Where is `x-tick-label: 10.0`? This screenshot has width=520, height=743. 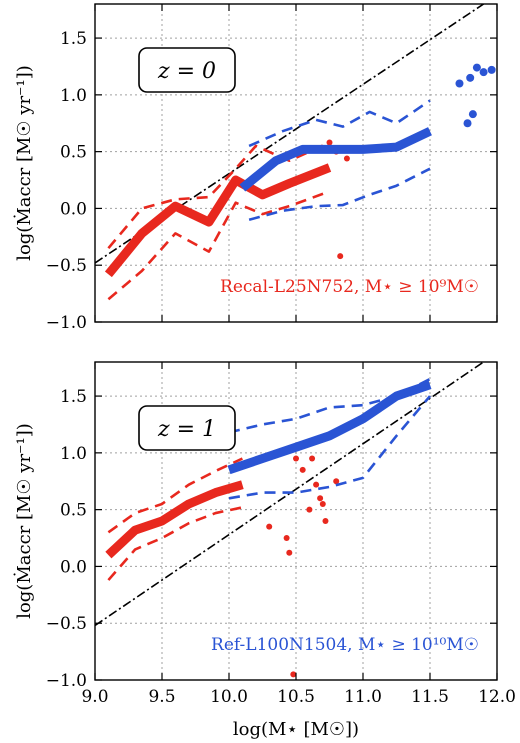
x-tick-label: 10.0 is located at coordinates (229, 697).